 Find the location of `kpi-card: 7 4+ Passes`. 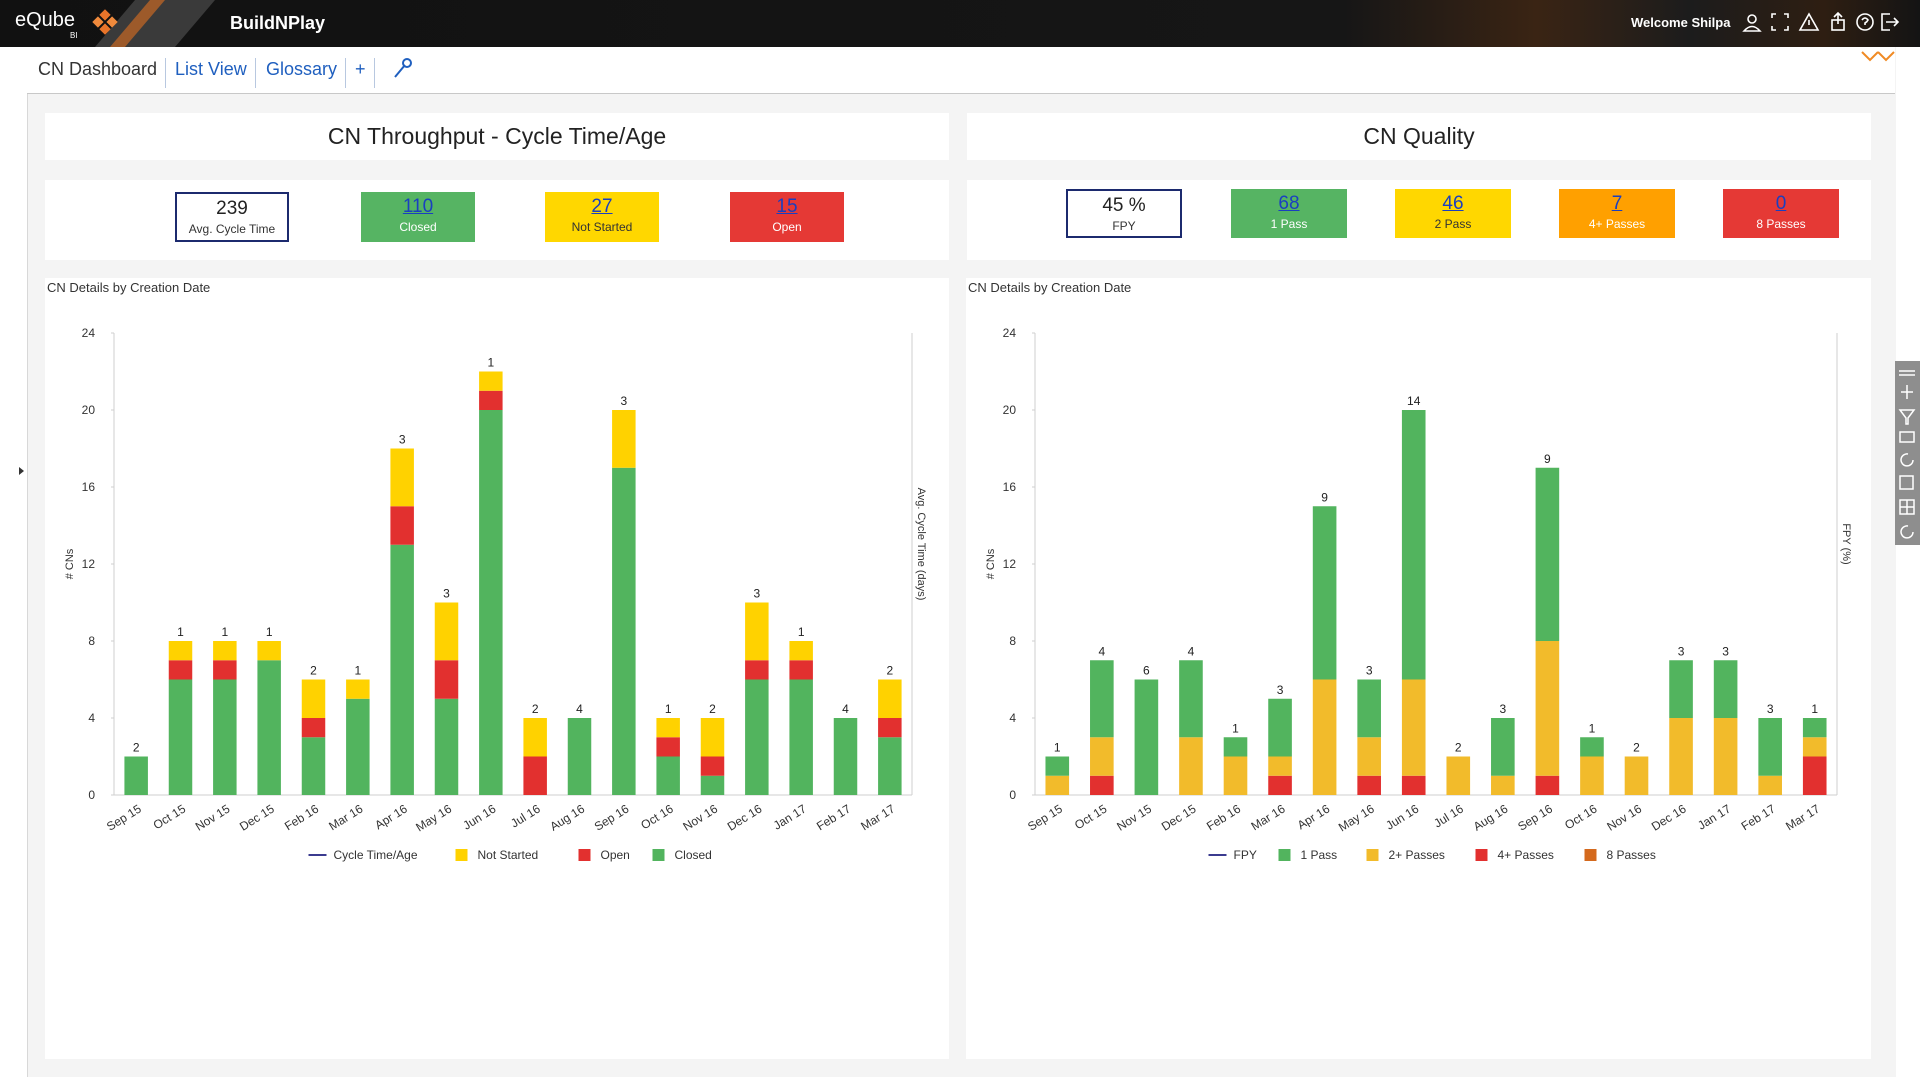

kpi-card: 7 4+ Passes is located at coordinates (1617, 213).